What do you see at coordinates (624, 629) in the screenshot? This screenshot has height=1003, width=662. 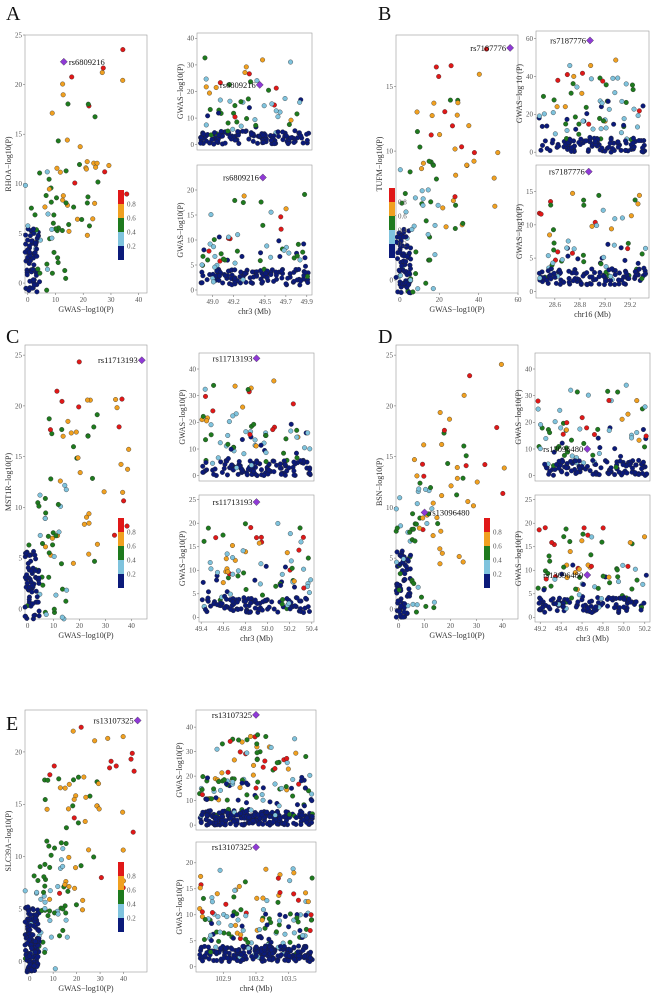 I see `x-tick-label: 50.0` at bounding box center [624, 629].